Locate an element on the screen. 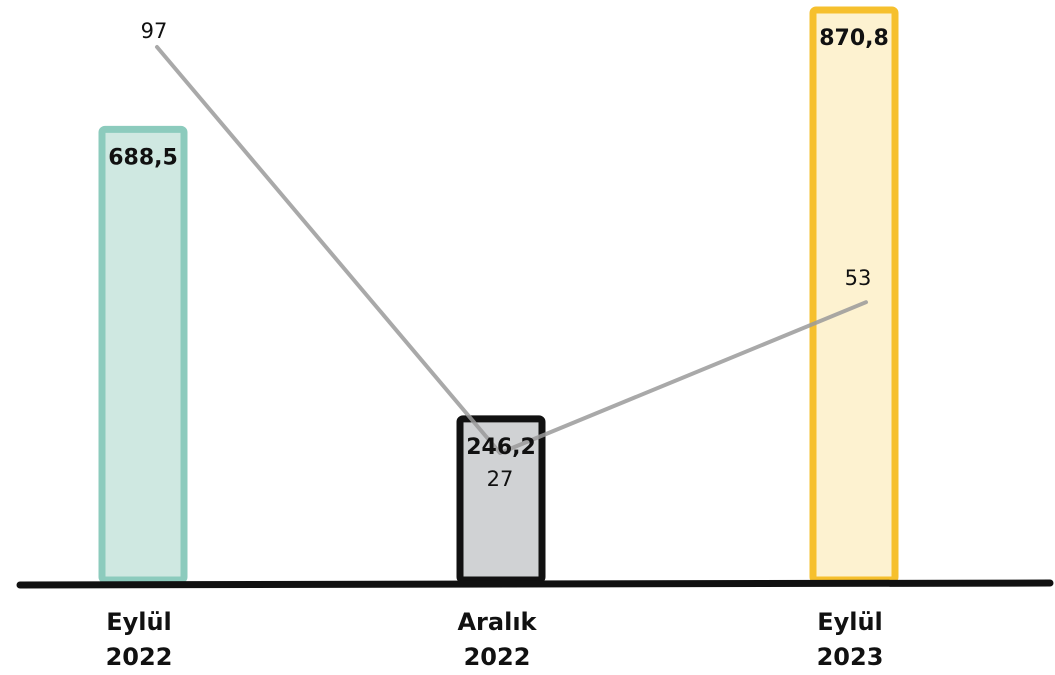 Image resolution: width=1055 pixels, height=675 pixels. category-label-2-line-1: Aralık is located at coordinates (497, 622).